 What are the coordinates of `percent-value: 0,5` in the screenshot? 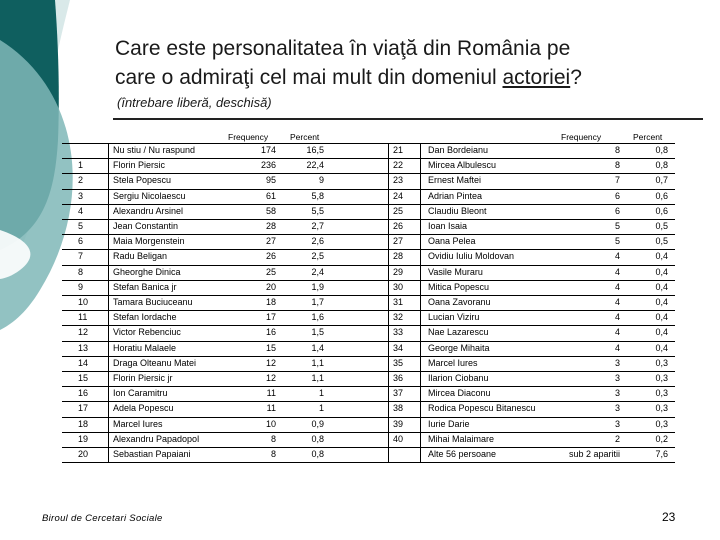 It's located at (661, 241).